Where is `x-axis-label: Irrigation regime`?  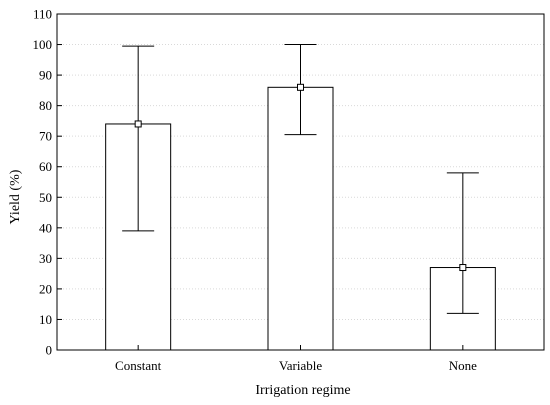 x-axis-label: Irrigation regime is located at coordinates (302, 390).